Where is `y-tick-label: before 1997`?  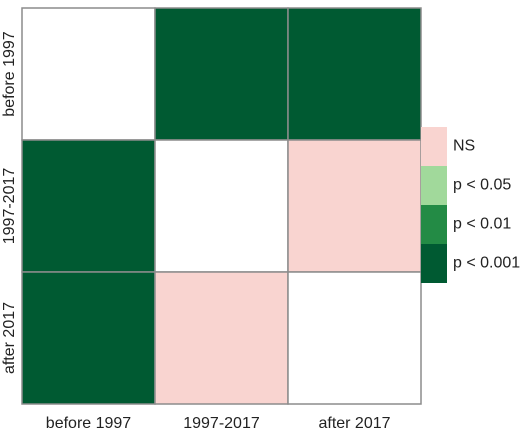
y-tick-label: before 1997 is located at coordinates (9, 74).